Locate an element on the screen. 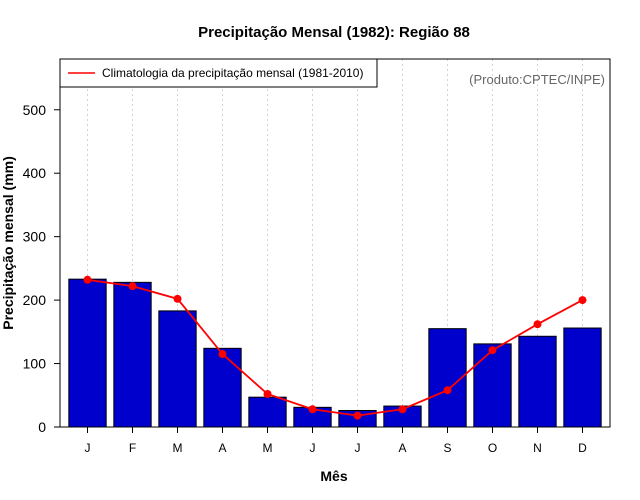 This screenshot has width=640, height=500. legend-box is located at coordinates (218, 73).